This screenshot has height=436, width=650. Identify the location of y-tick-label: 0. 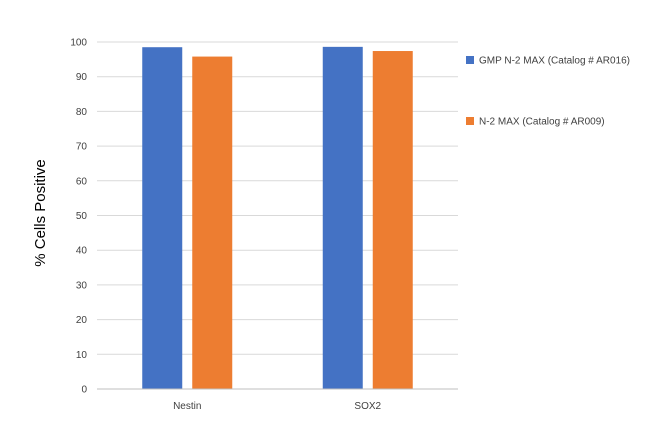
(84, 390).